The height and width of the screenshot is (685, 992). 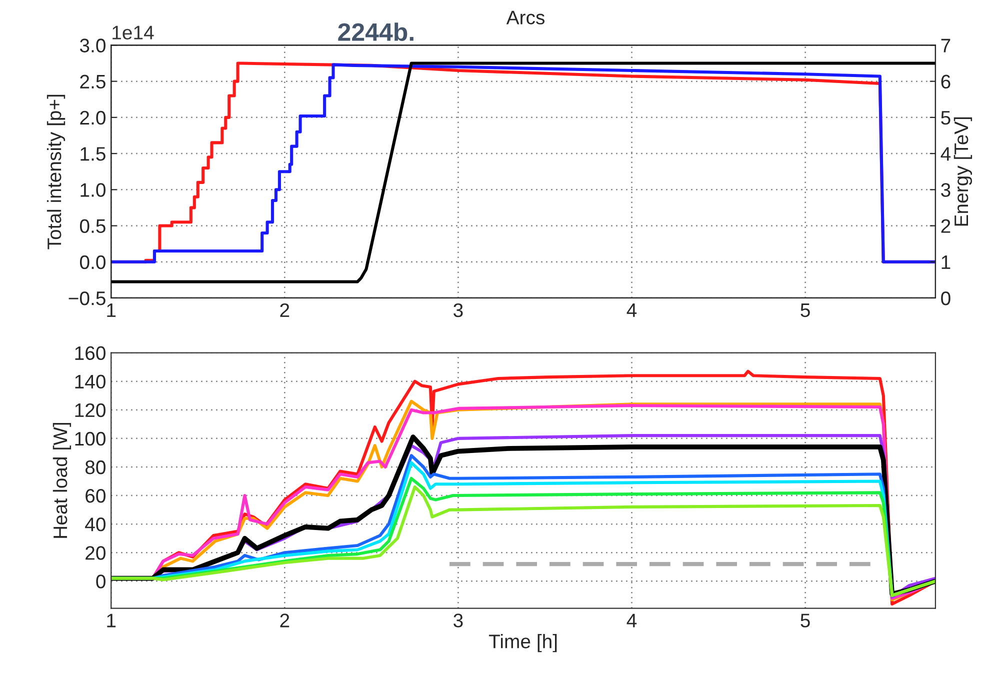 What do you see at coordinates (93, 117) in the screenshot?
I see `y-tick-label: 2.0` at bounding box center [93, 117].